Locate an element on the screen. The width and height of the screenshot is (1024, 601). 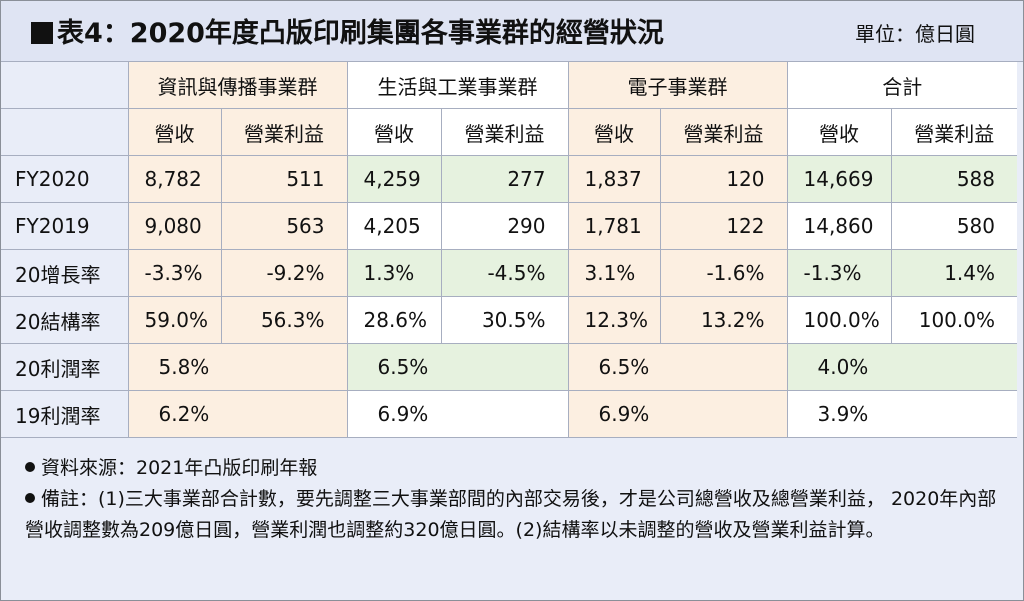
table-cell: 30.5% is located at coordinates (504, 320).